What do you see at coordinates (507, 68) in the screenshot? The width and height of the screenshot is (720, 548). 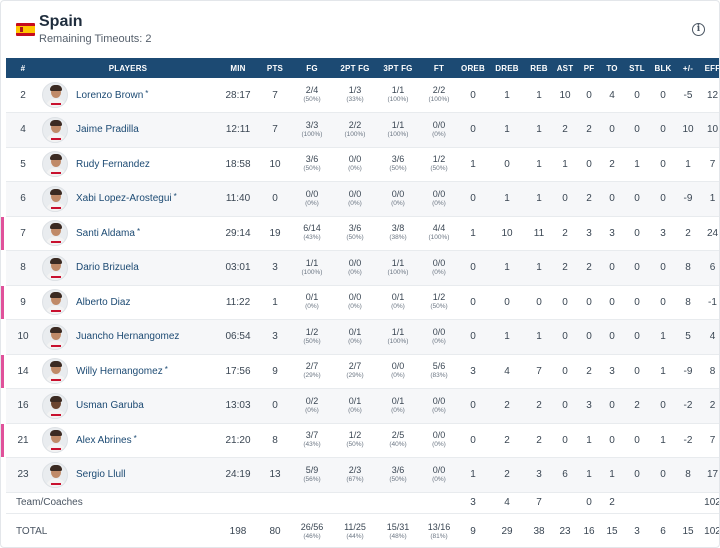 I see `col-dreb-header: DREB` at bounding box center [507, 68].